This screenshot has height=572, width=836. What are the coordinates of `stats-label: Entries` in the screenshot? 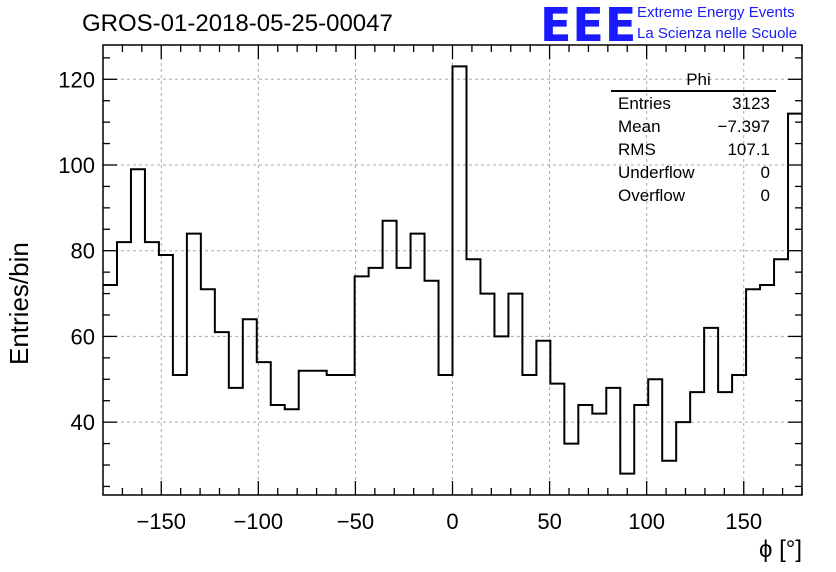 It's located at (644, 103).